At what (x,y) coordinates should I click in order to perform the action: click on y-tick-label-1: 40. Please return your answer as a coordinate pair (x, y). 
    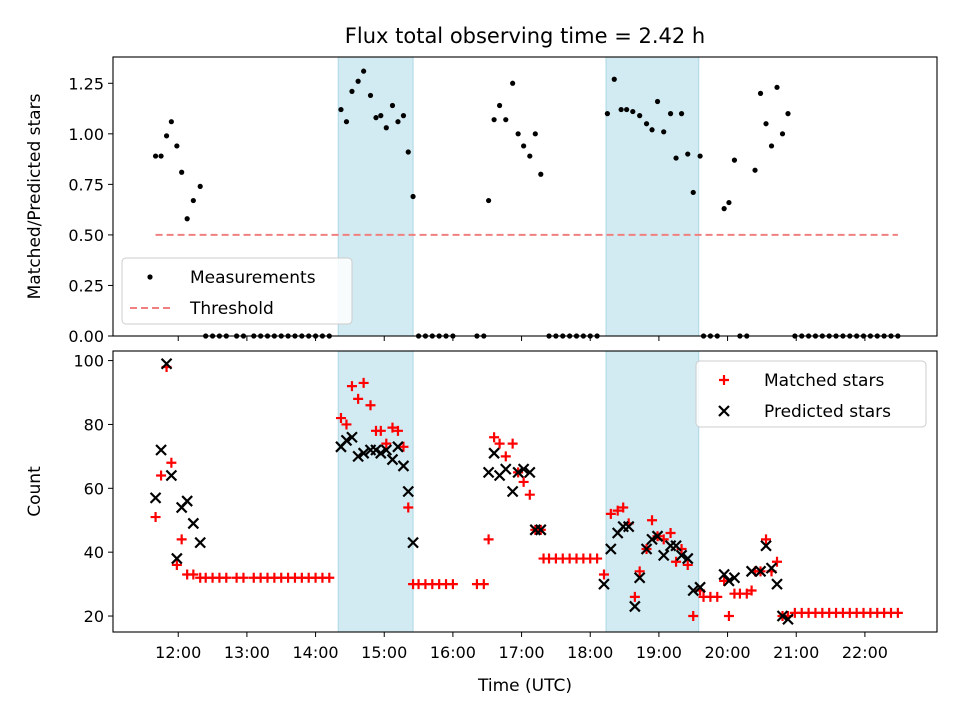
    Looking at the image, I should click on (94, 552).